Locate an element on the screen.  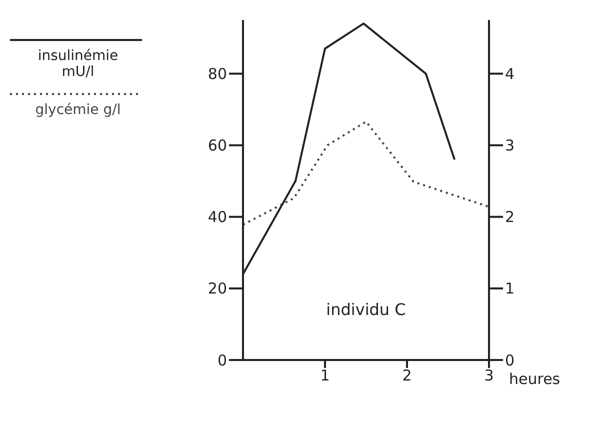
x-tick-label: 2 is located at coordinates (407, 375).